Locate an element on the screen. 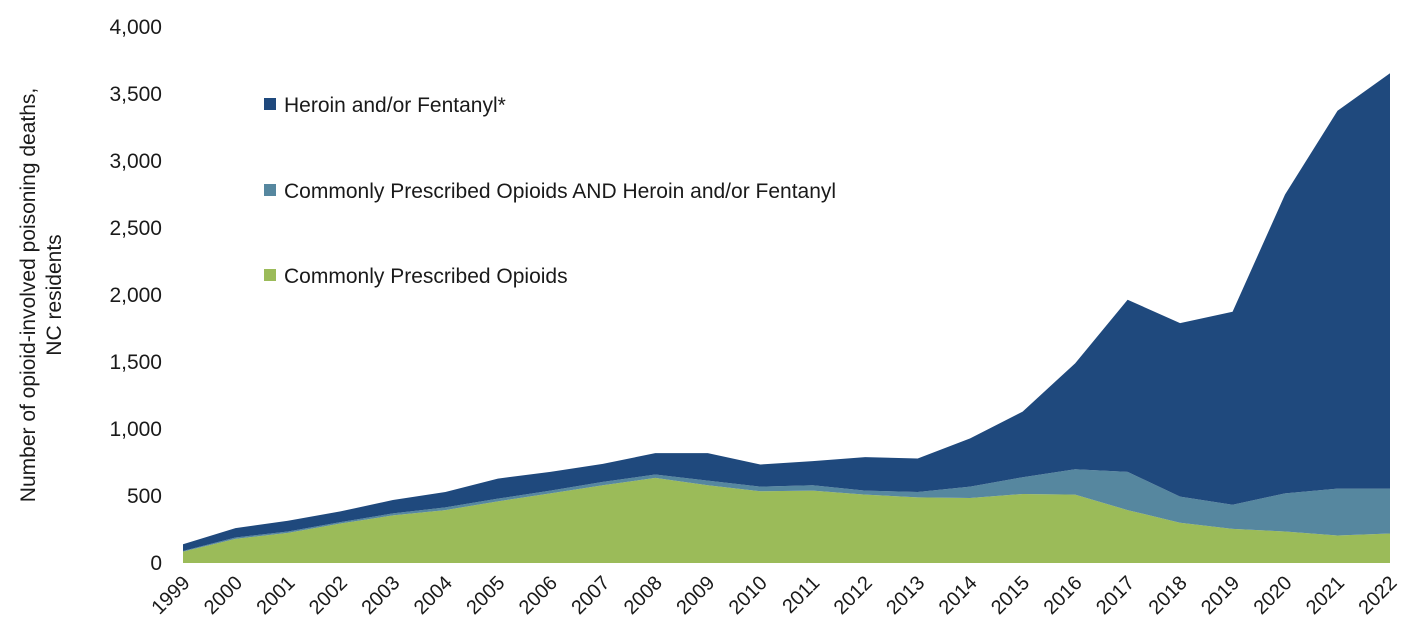 The height and width of the screenshot is (633, 1408). x-tick-label: 2009 is located at coordinates (695, 595).